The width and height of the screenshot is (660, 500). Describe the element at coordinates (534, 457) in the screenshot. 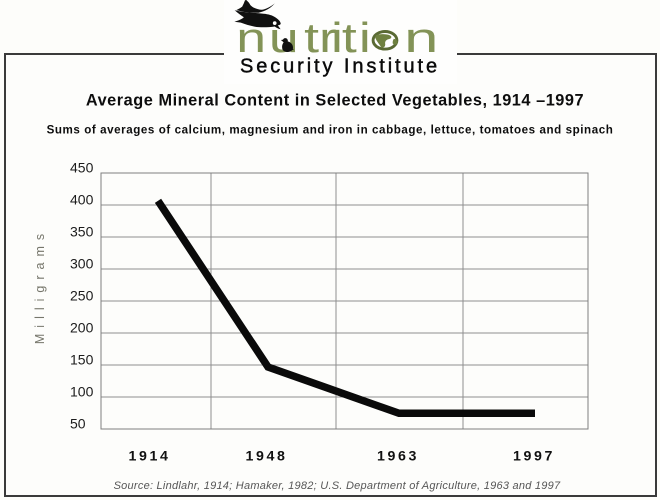

I see `svg-text: 1997` at that location.